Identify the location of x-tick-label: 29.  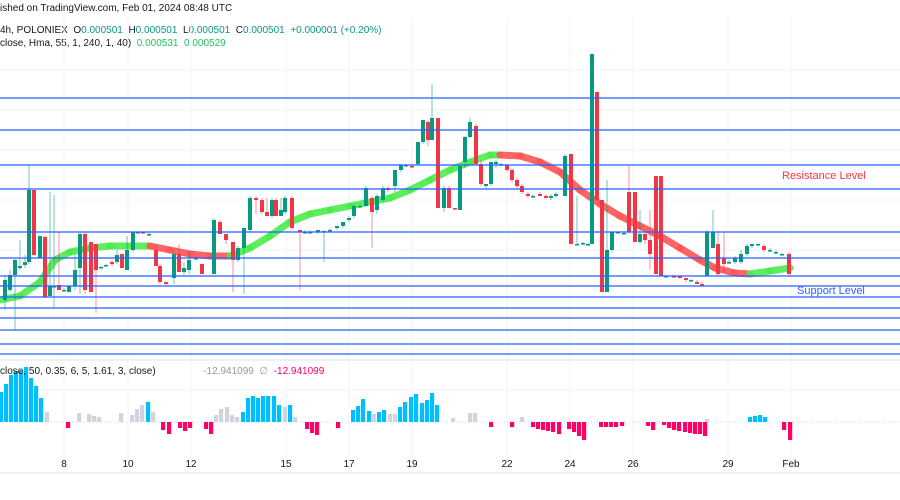
(728, 464).